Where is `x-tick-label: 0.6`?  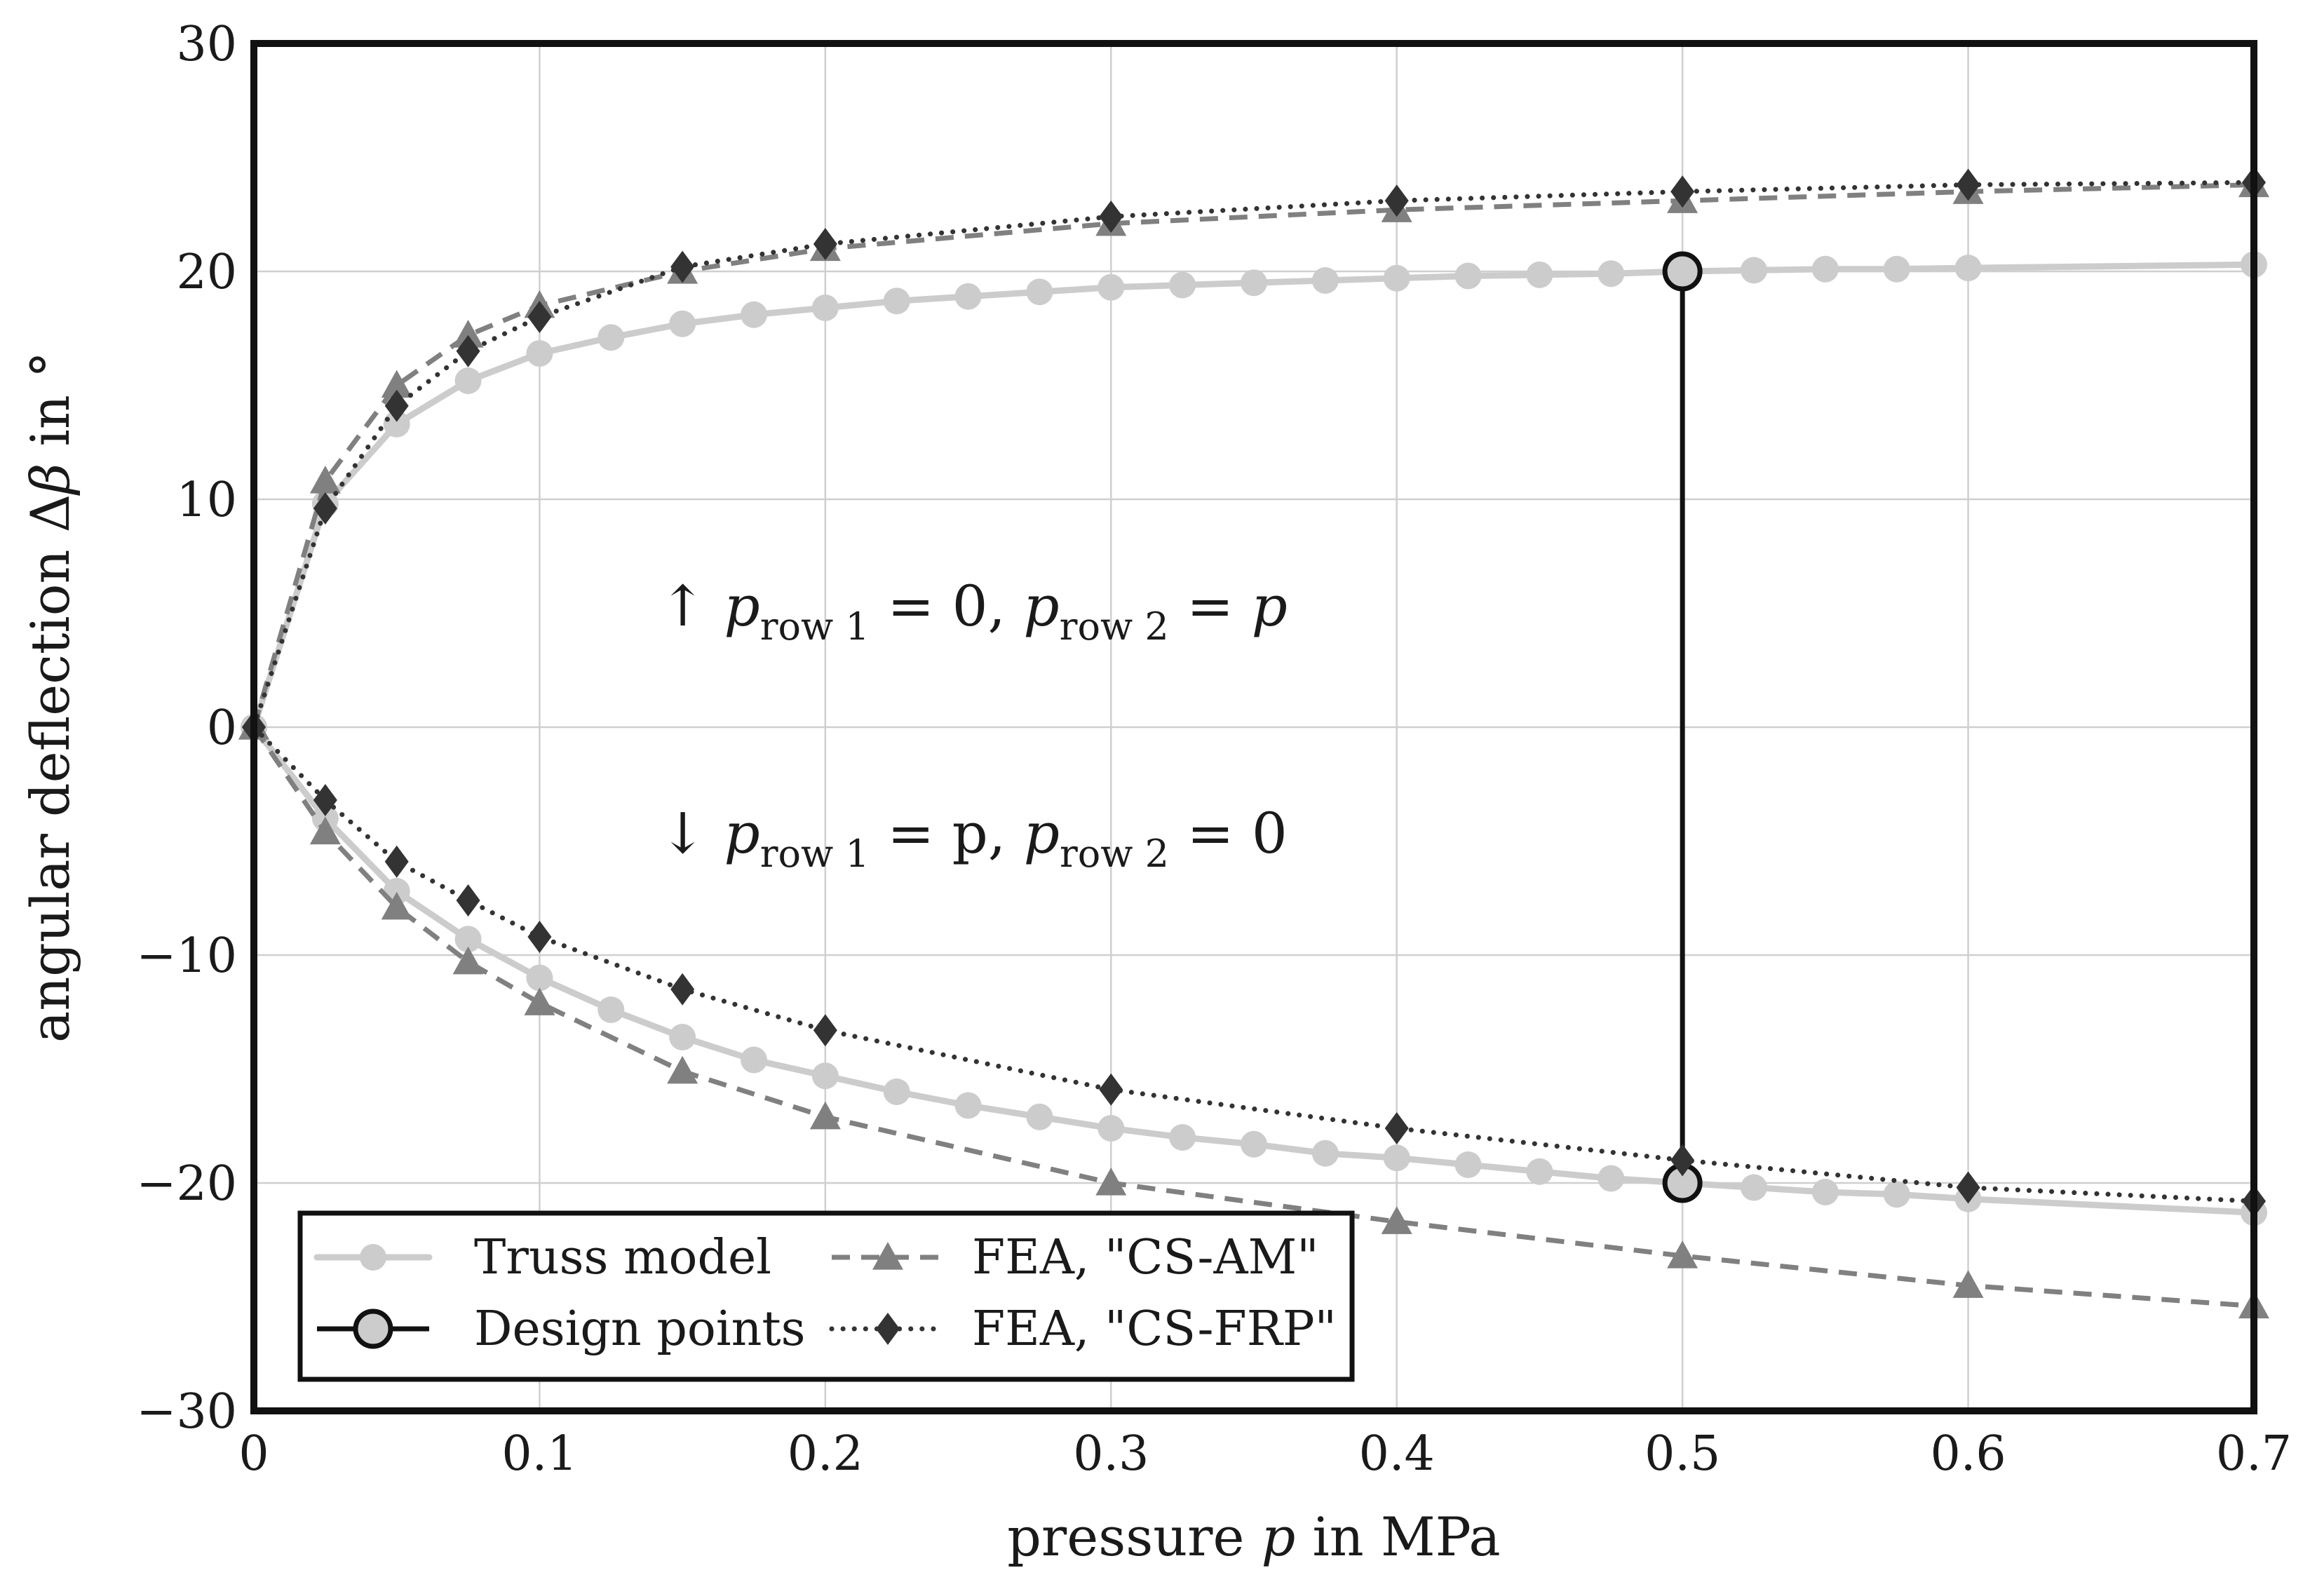
x-tick-label: 0.6 is located at coordinates (1968, 1454).